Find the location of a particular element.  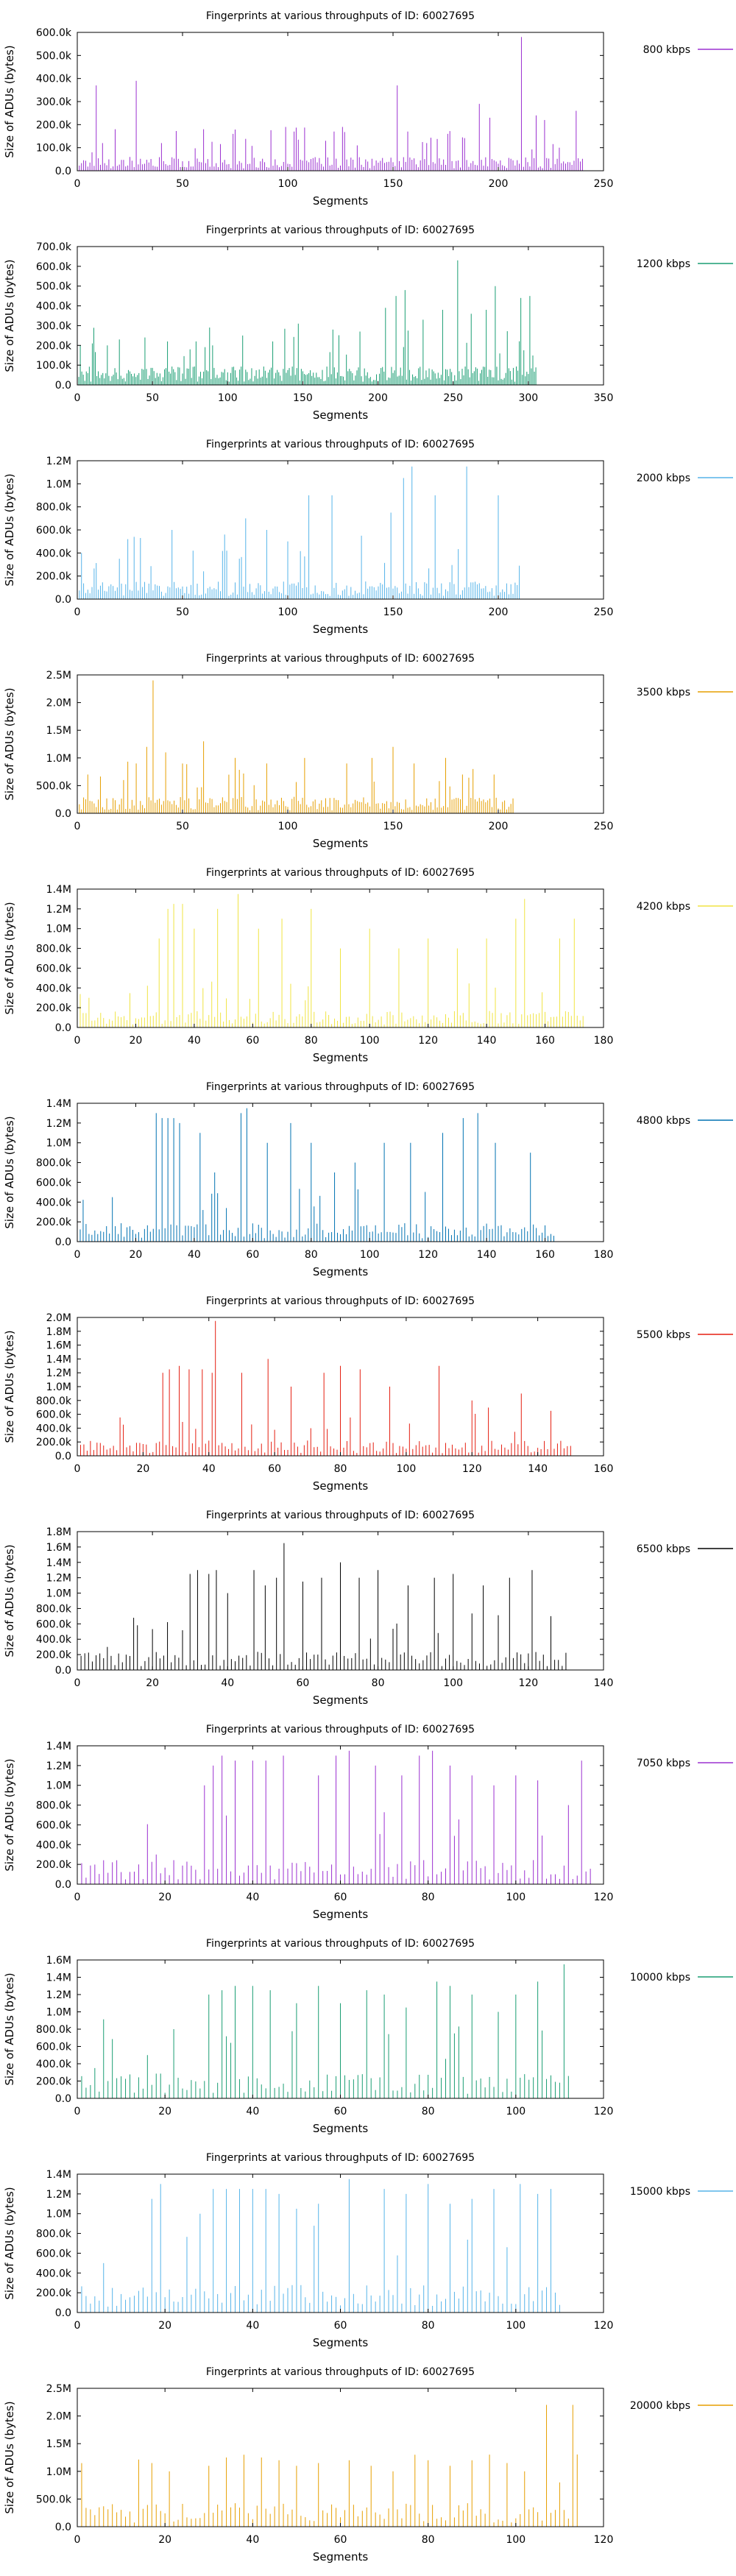

y-tick-label: 2.5M is located at coordinates (59, 2389).